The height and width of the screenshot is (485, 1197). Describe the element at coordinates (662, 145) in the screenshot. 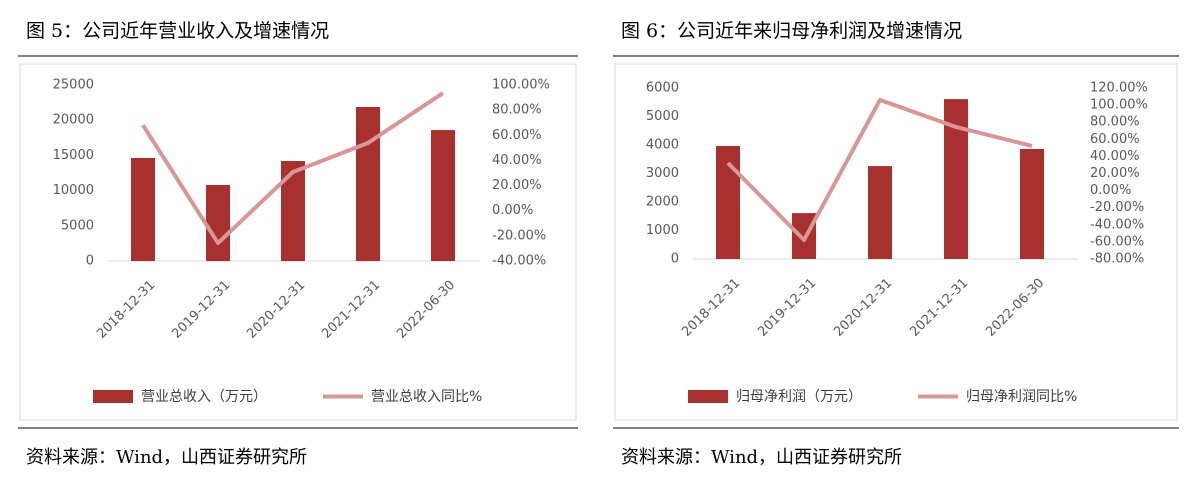

I see `y-tick-label: 4000` at that location.